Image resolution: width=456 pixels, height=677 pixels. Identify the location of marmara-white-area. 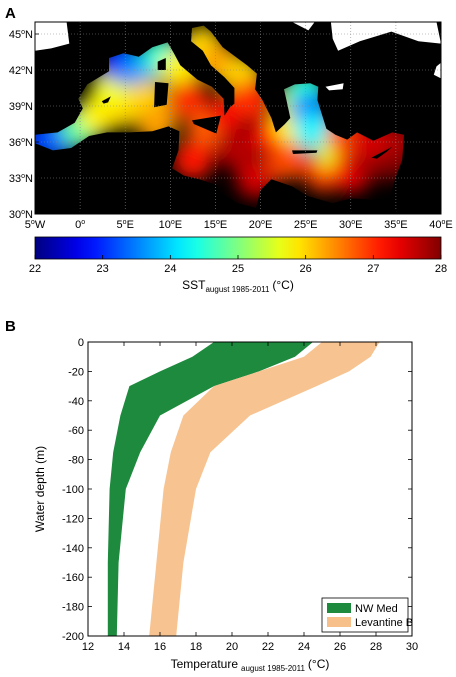
(334, 87).